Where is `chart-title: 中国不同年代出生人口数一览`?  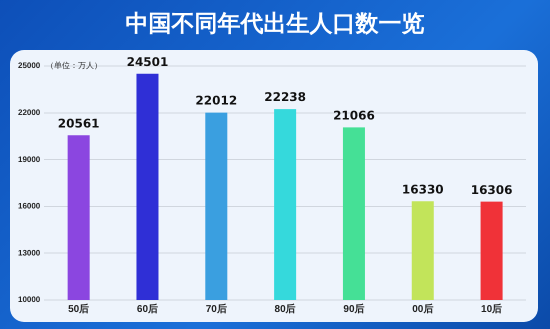 chart-title: 中国不同年代出生人口数一览 is located at coordinates (275, 24).